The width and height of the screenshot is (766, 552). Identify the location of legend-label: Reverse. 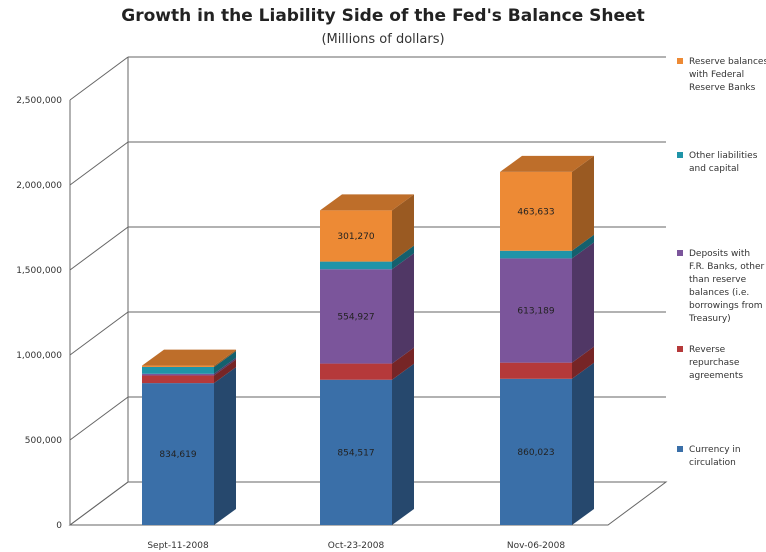
(707, 350).